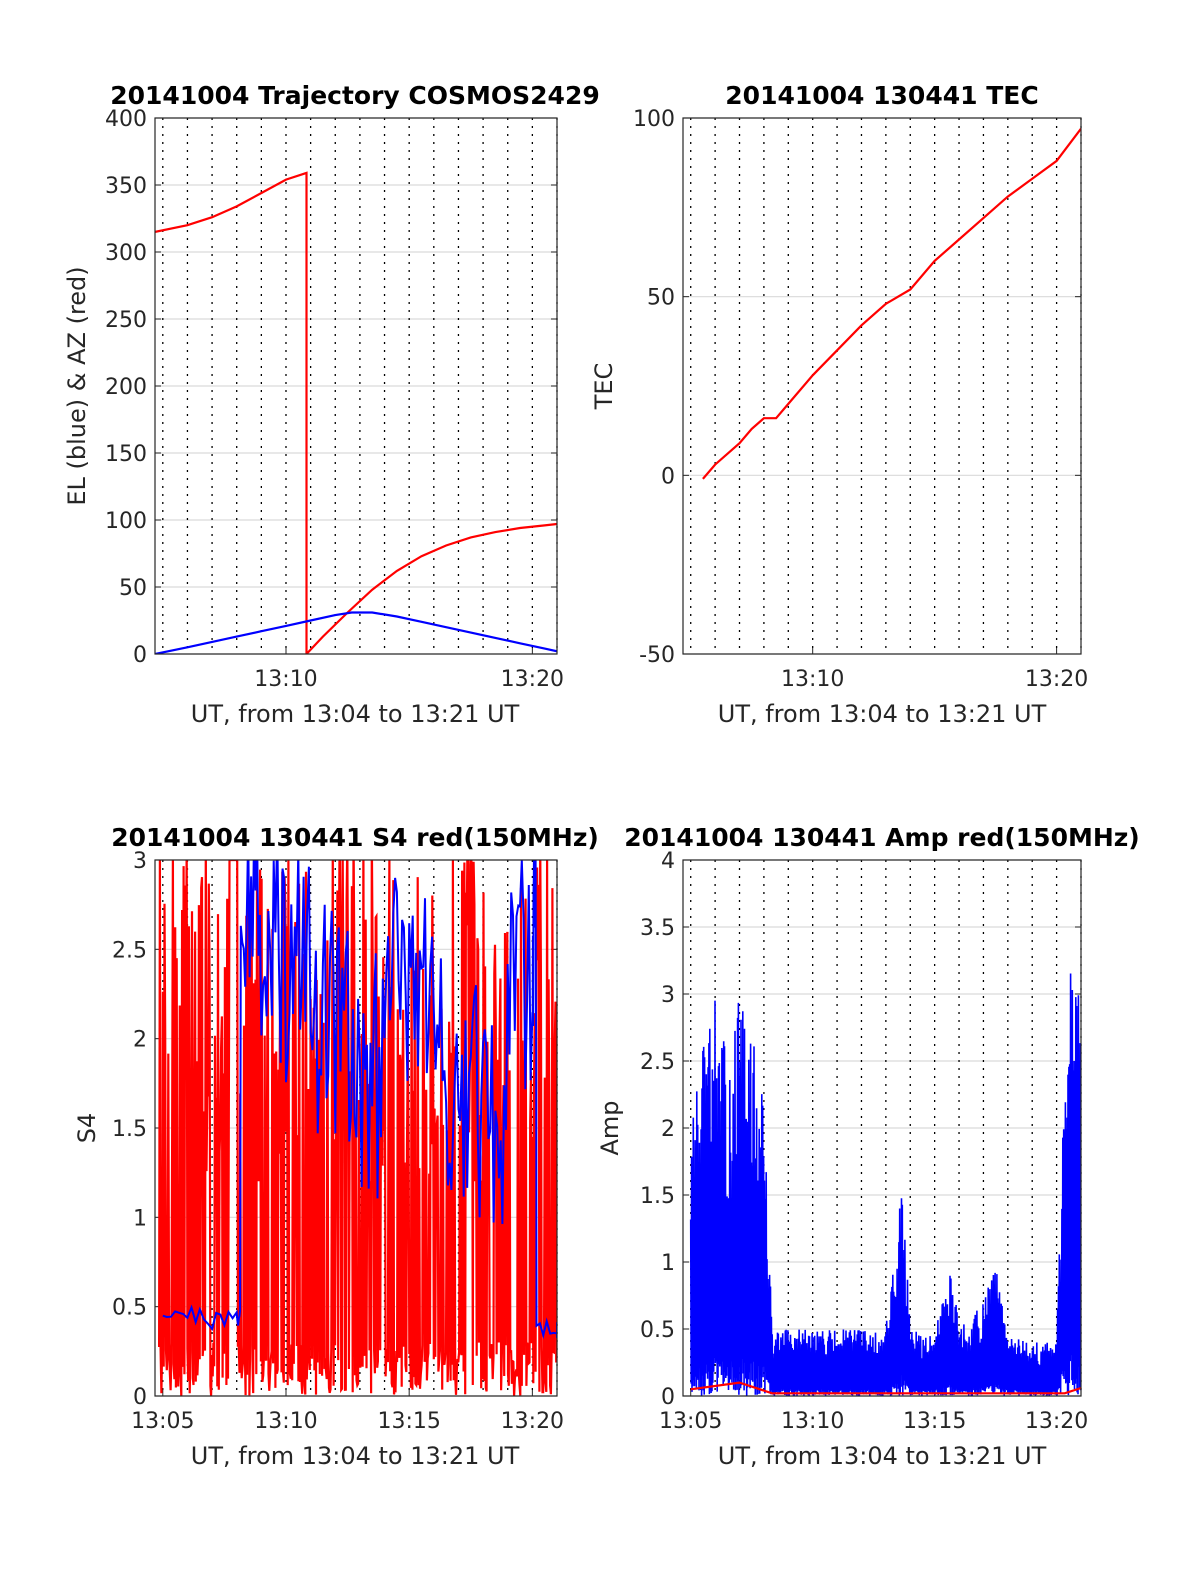  I want to click on tec-xlabel: UT, from 13:04 to 13:21 UT, so click(882, 714).